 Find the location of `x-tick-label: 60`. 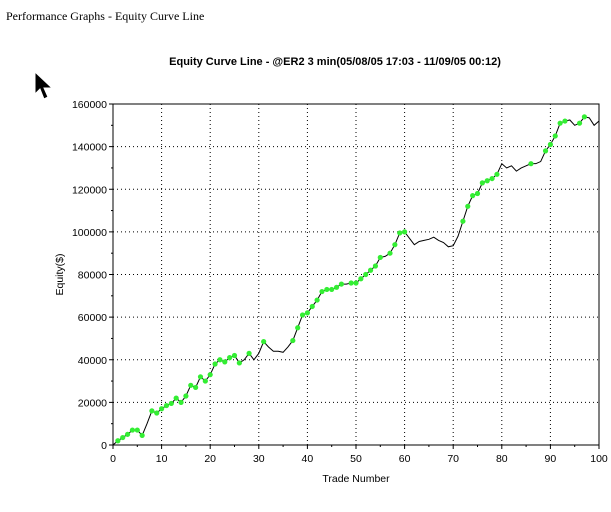

x-tick-label: 60 is located at coordinates (405, 459).